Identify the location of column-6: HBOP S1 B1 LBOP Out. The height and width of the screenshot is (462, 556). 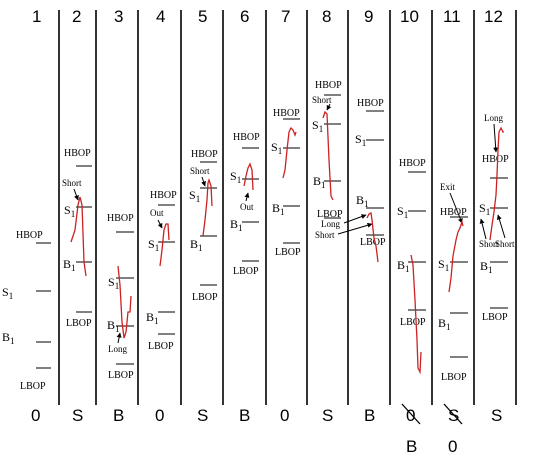
(245, 204).